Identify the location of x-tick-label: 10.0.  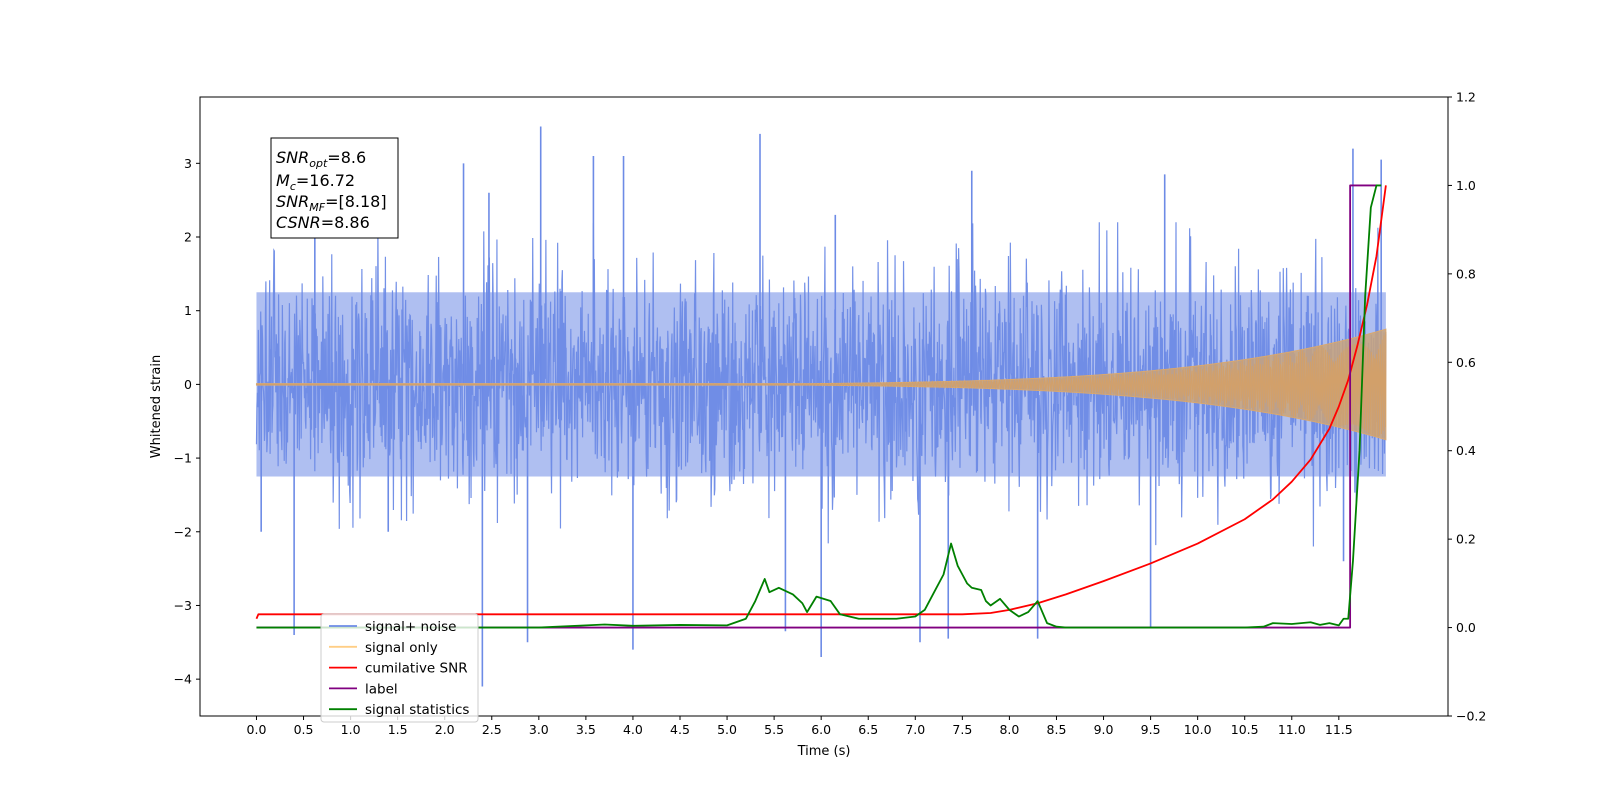
(1198, 729).